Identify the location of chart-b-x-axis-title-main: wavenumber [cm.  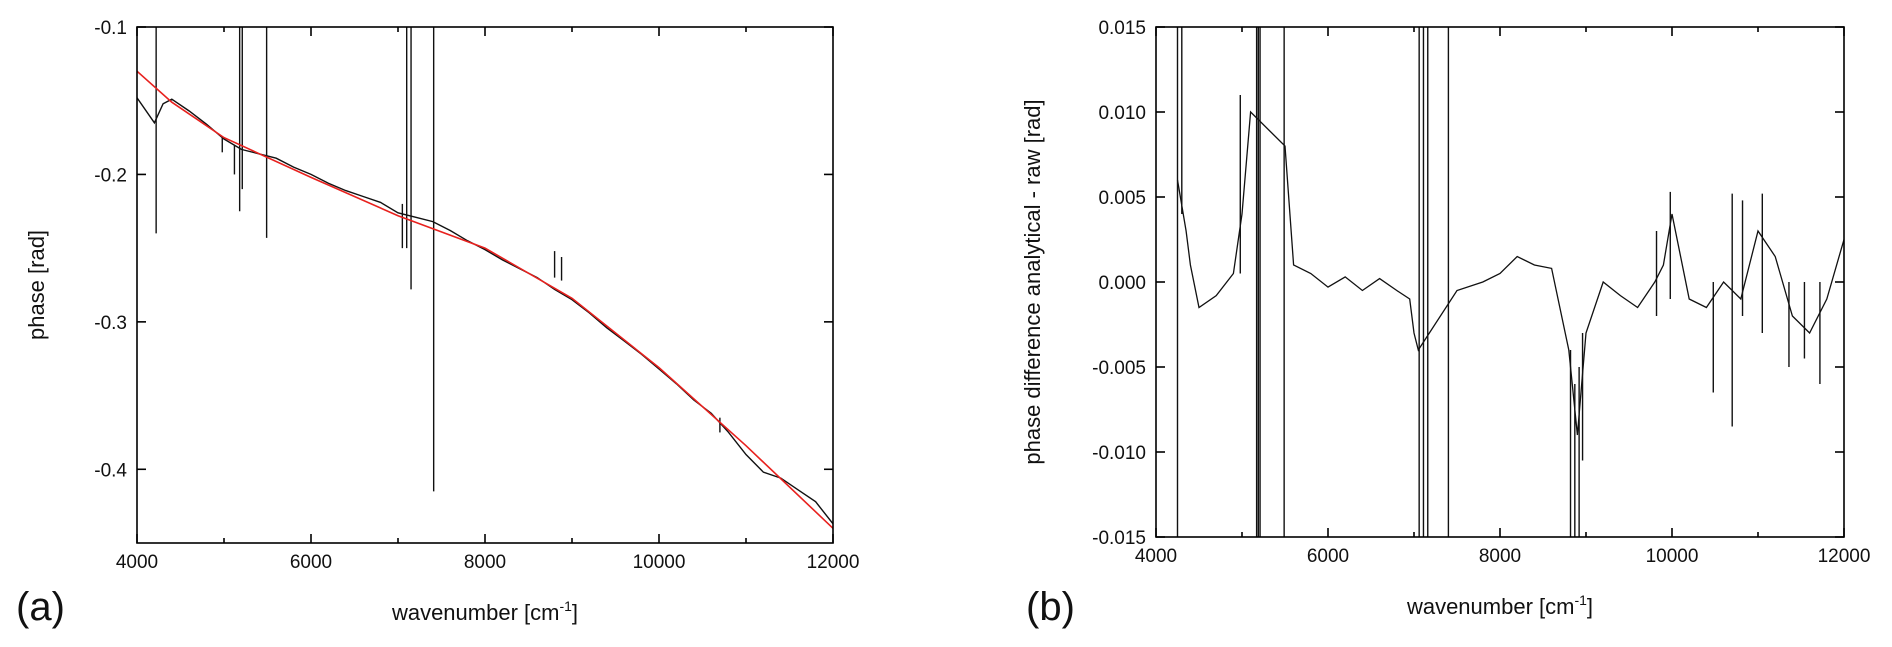
(1490, 606).